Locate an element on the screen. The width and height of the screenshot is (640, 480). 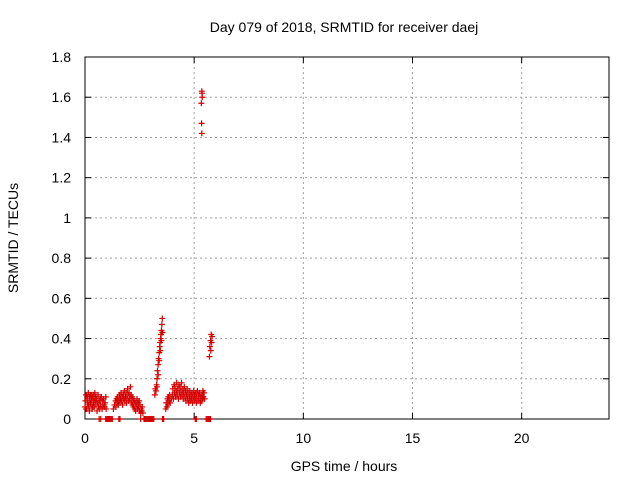
x-tick-labels: 0 5 10 15 20 is located at coordinates (305, 438).